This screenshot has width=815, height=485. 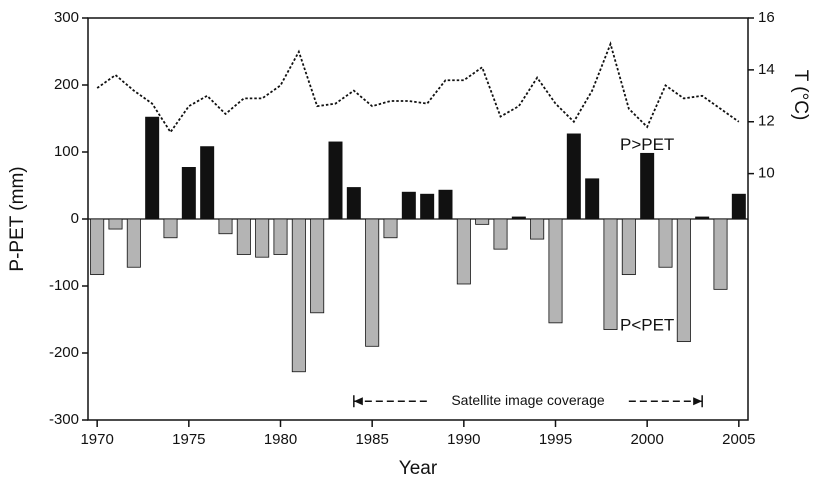 I want to click on coverage-label: Satellite image coverage, so click(x=528, y=400).